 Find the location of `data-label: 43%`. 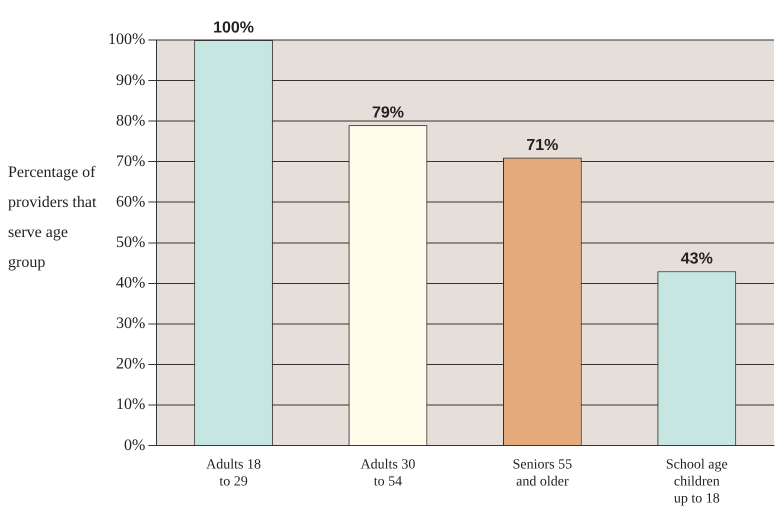

data-label: 43% is located at coordinates (696, 259).